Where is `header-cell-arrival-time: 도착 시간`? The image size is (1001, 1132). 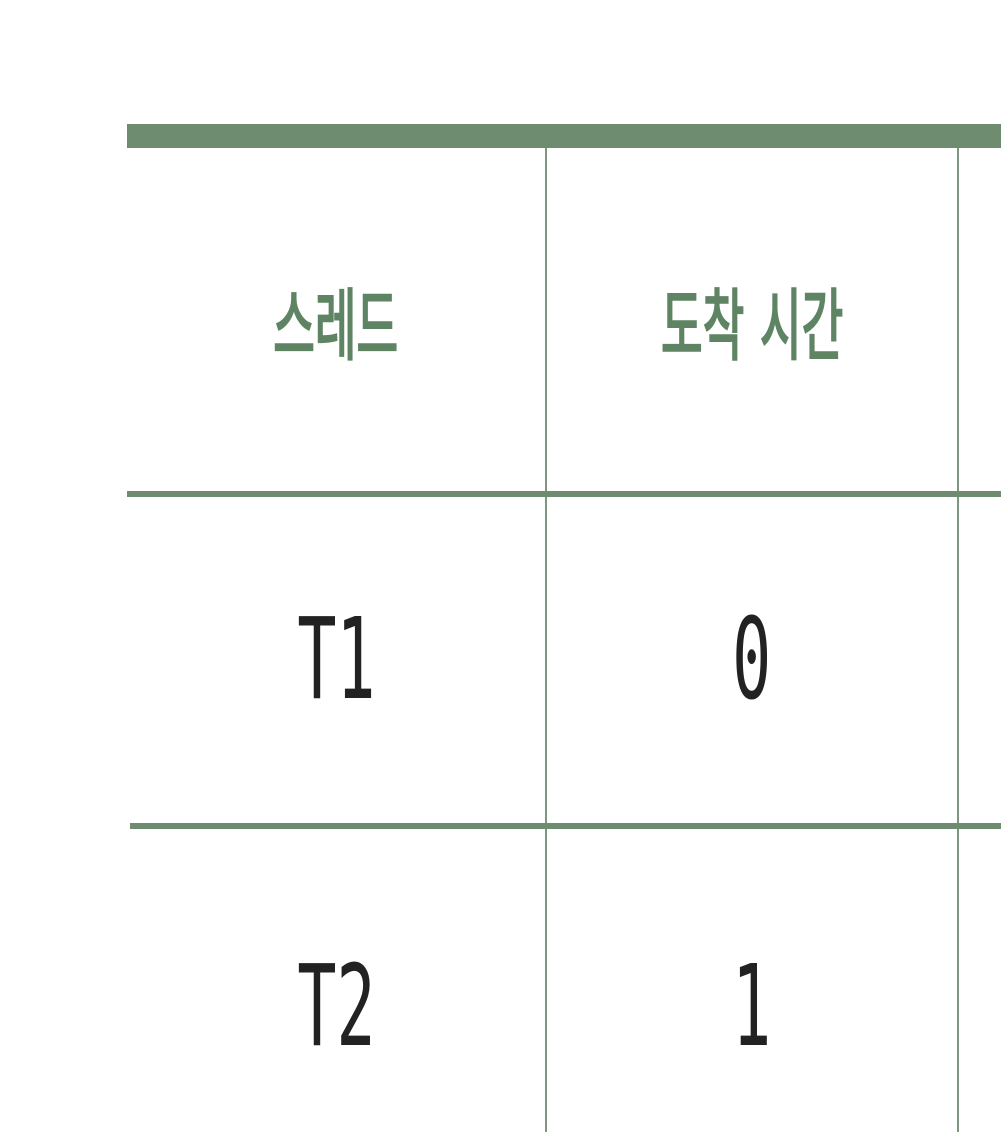 header-cell-arrival-time: 도착 시간 is located at coordinates (752, 319).